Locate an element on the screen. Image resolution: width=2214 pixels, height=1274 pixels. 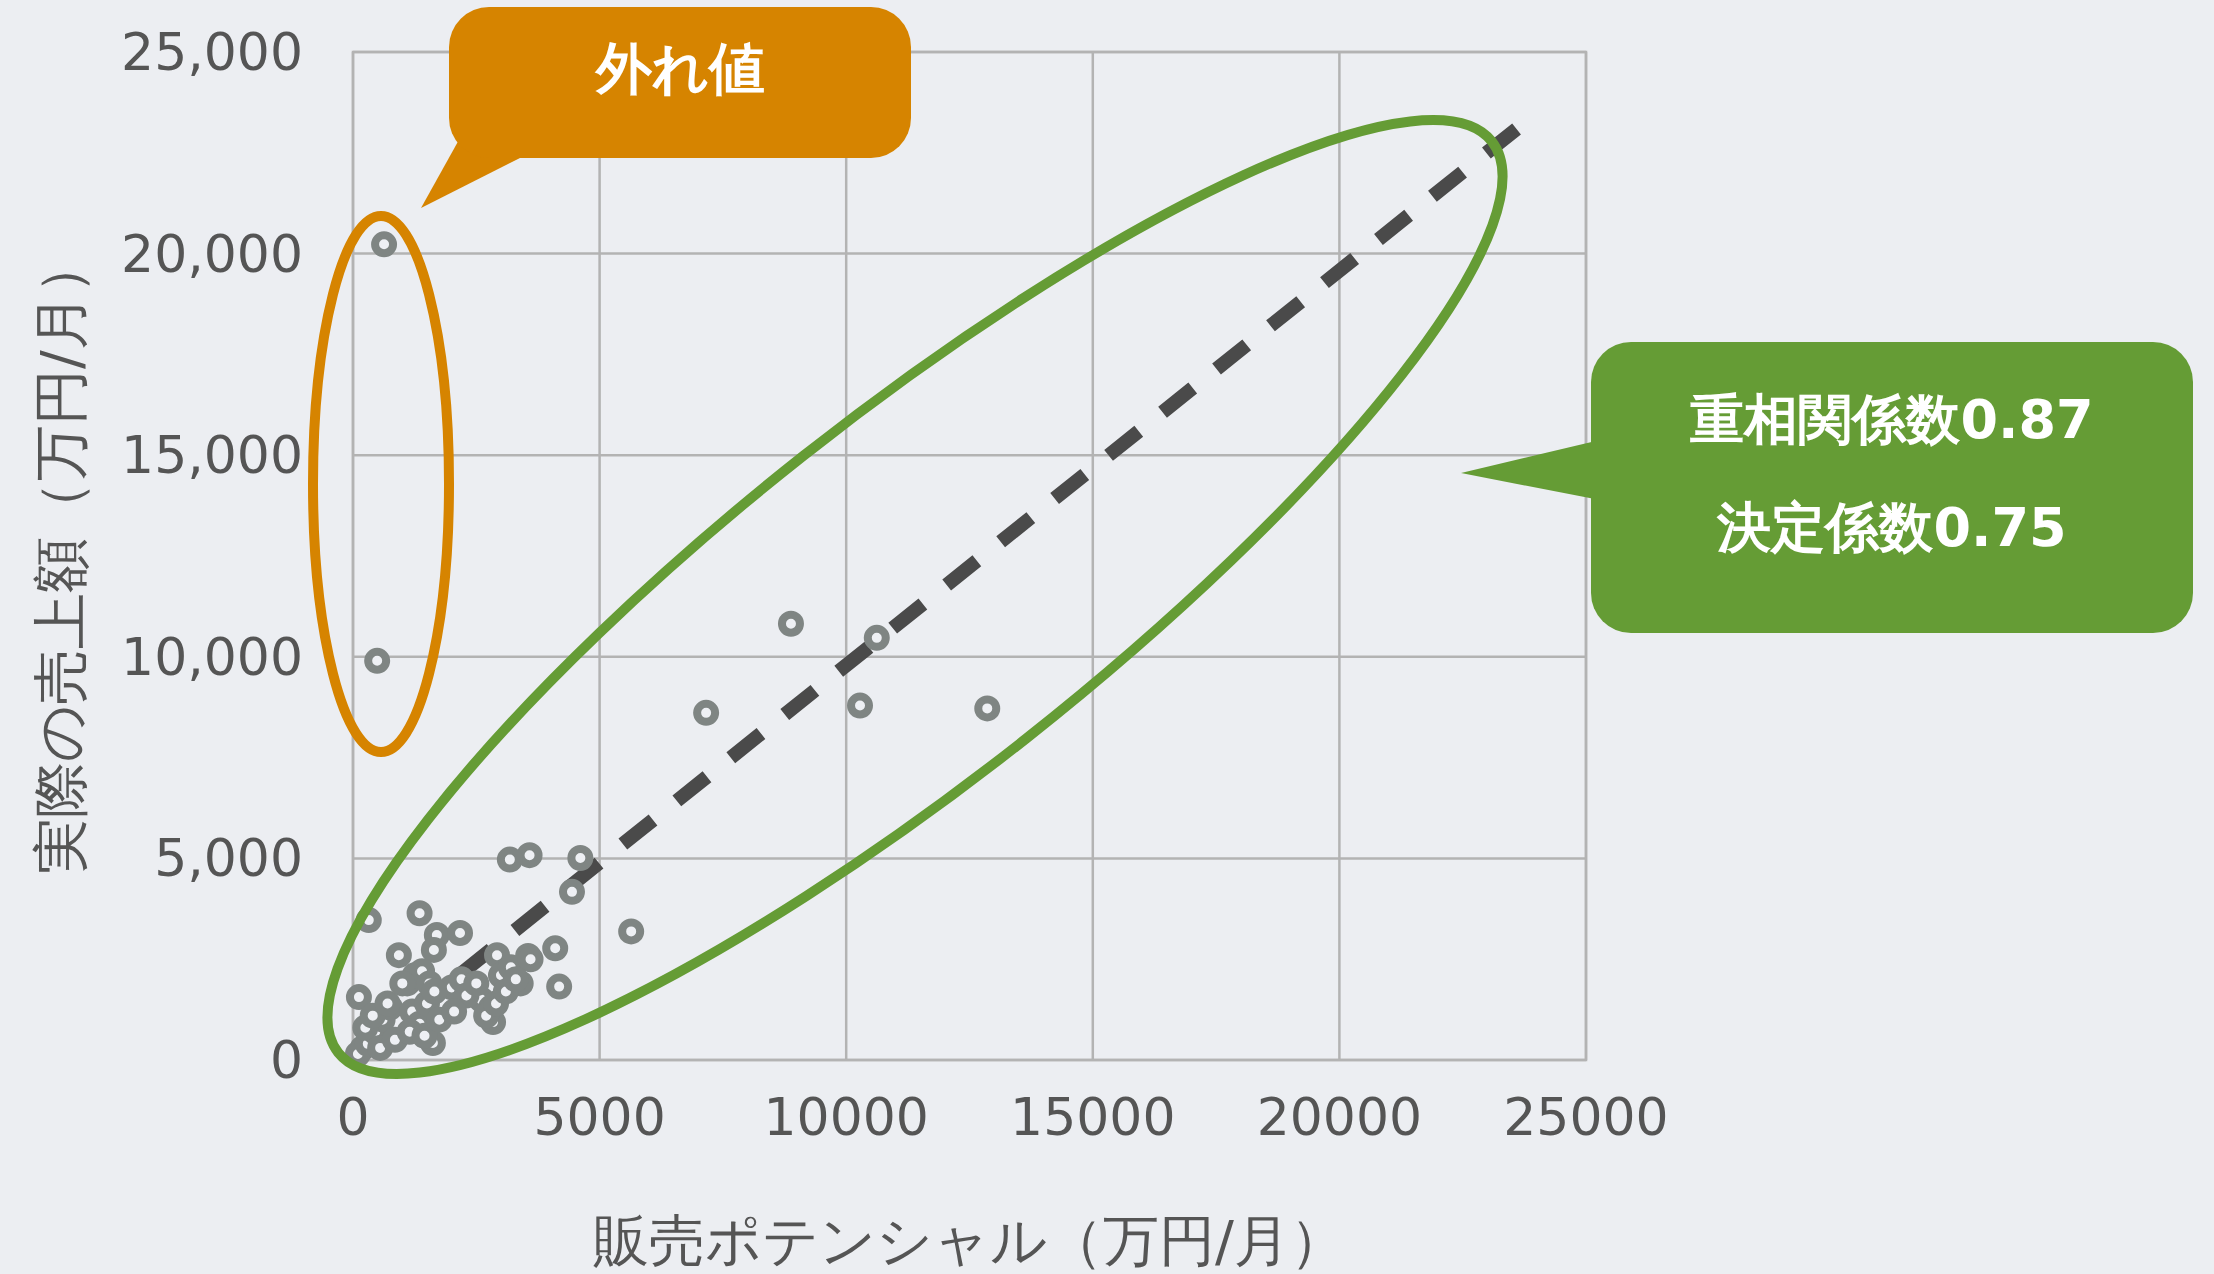
x-tick-label: 10000 is located at coordinates (846, 1117).